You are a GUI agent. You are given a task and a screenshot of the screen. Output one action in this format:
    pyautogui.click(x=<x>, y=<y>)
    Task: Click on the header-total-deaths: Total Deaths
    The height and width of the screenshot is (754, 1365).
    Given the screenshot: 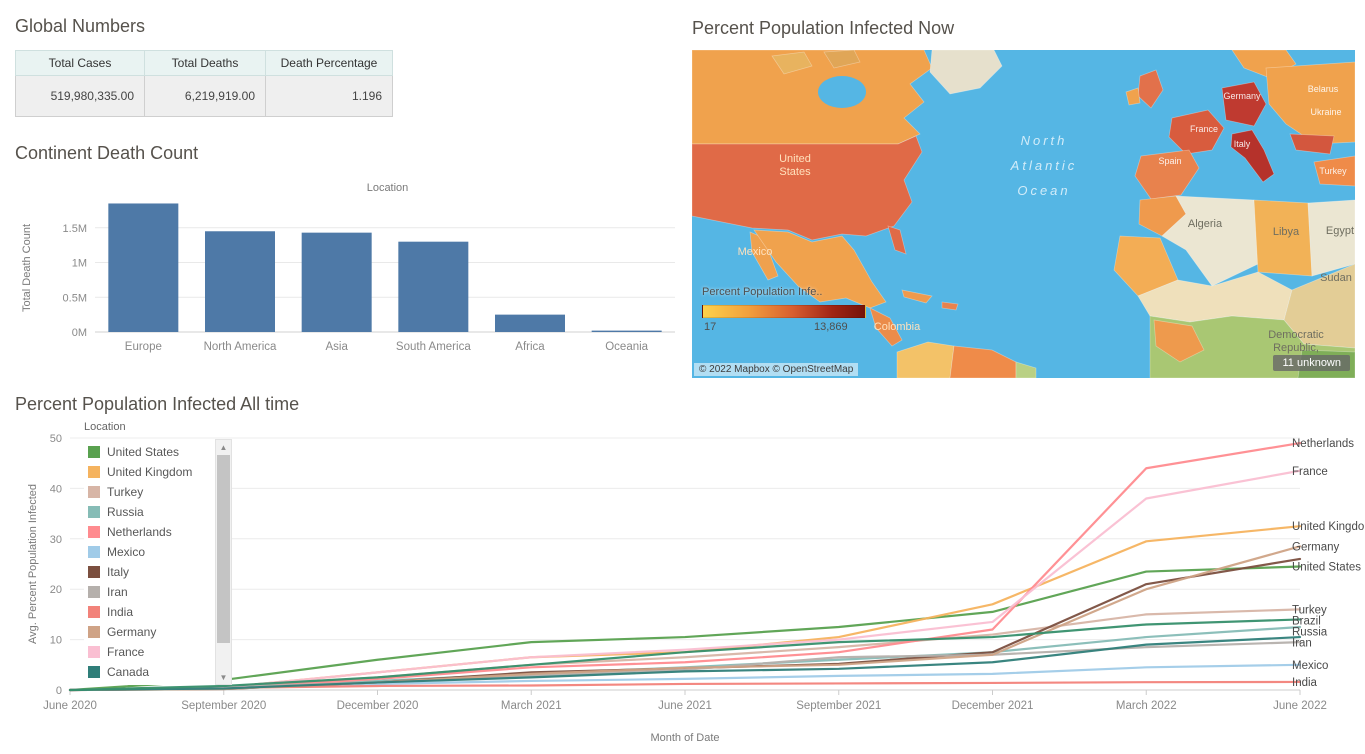 What is the action you would take?
    pyautogui.click(x=205, y=63)
    